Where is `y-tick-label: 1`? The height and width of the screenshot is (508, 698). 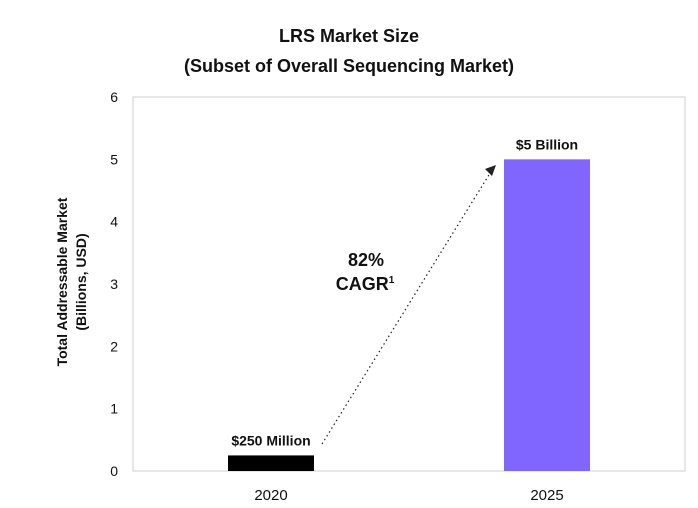
y-tick-label: 1 is located at coordinates (114, 409).